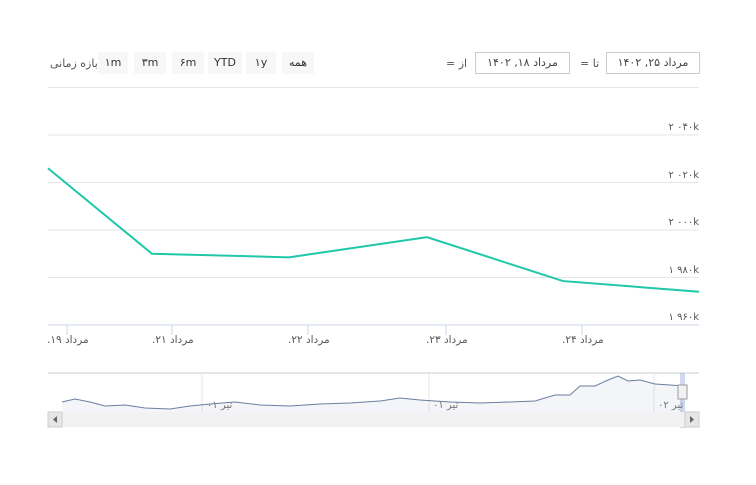 The width and height of the screenshot is (756, 485). What do you see at coordinates (583, 340) in the screenshot?
I see `x-tick-label: مرداد ۲۴.` at bounding box center [583, 340].